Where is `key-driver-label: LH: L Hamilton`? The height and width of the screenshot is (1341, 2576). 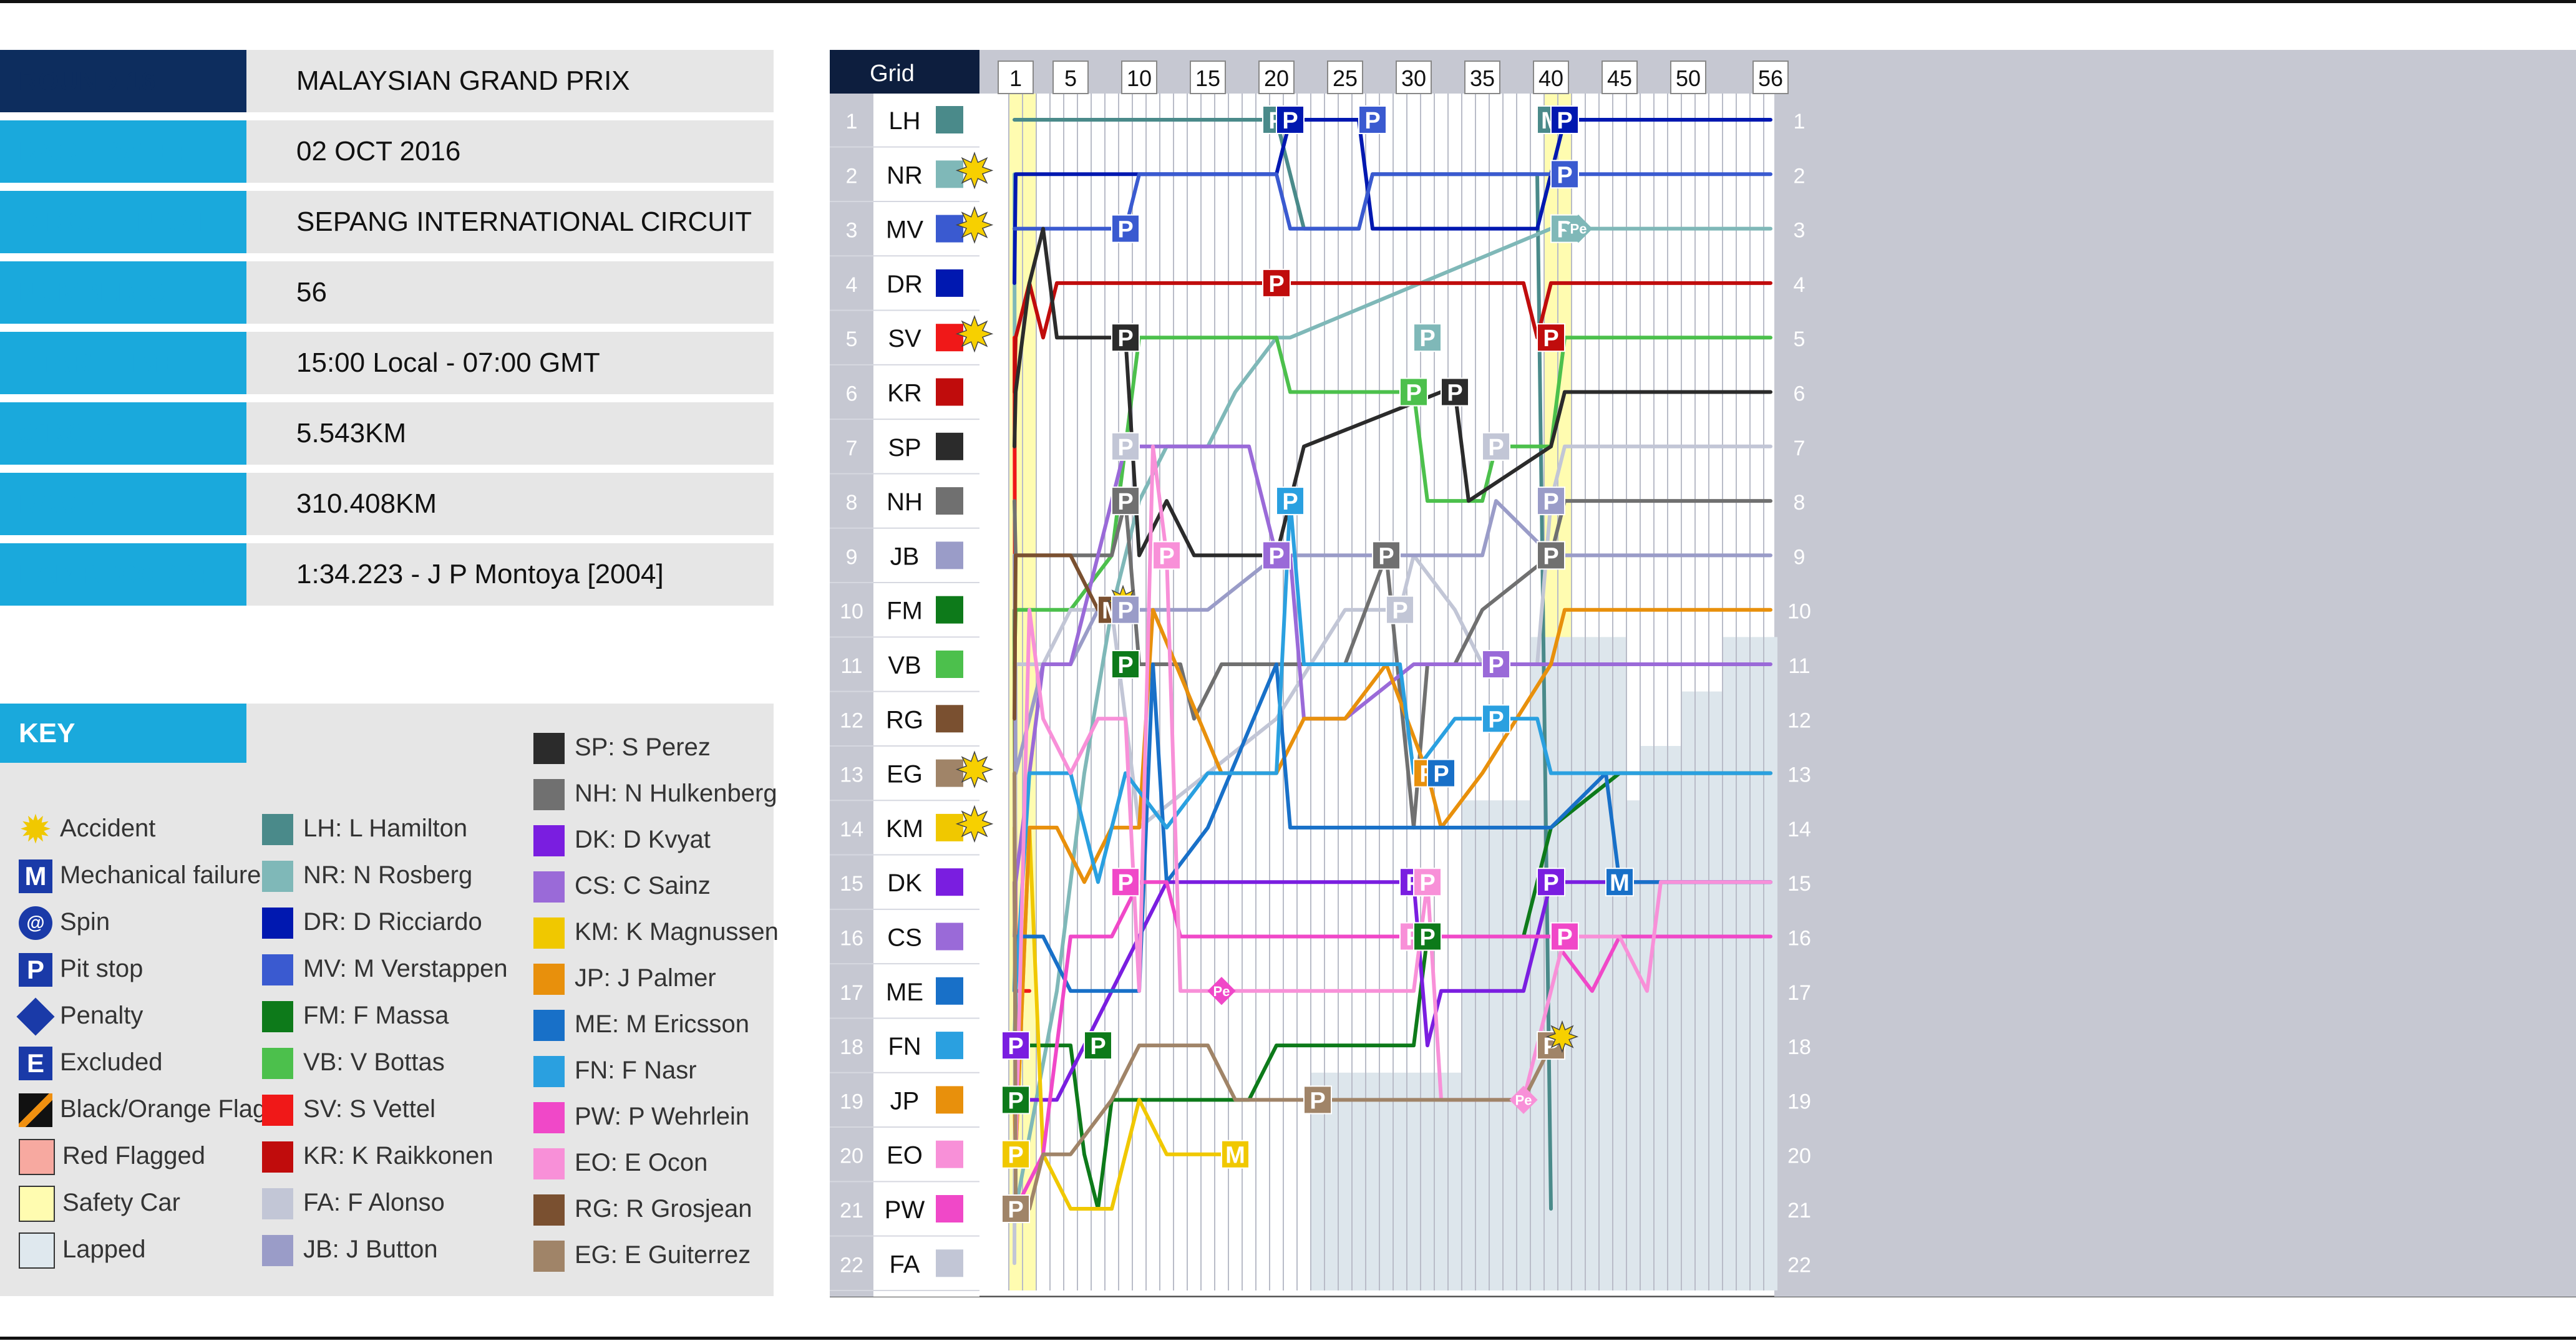
key-driver-label: LH: L Hamilton is located at coordinates (385, 828).